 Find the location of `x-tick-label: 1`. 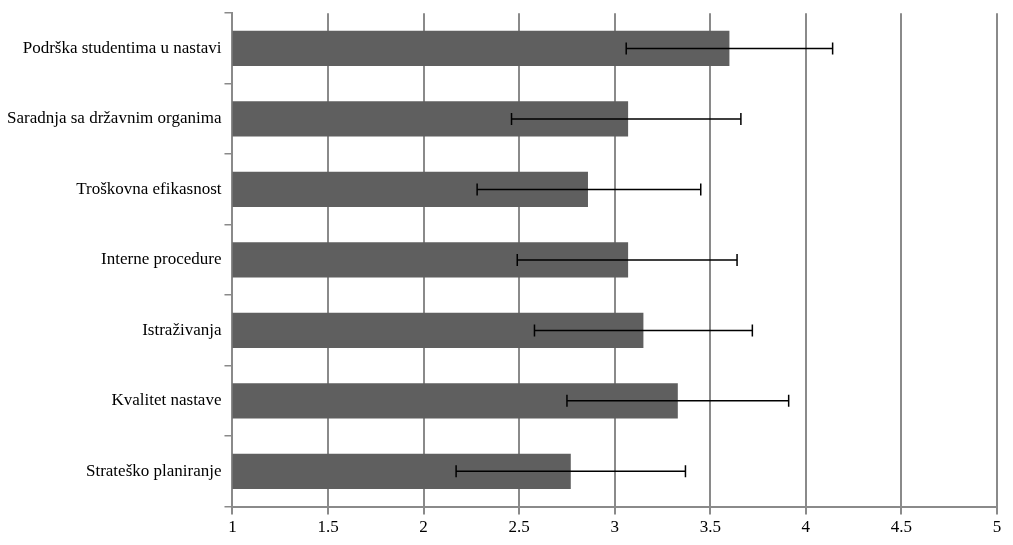

x-tick-label: 1 is located at coordinates (232, 527).